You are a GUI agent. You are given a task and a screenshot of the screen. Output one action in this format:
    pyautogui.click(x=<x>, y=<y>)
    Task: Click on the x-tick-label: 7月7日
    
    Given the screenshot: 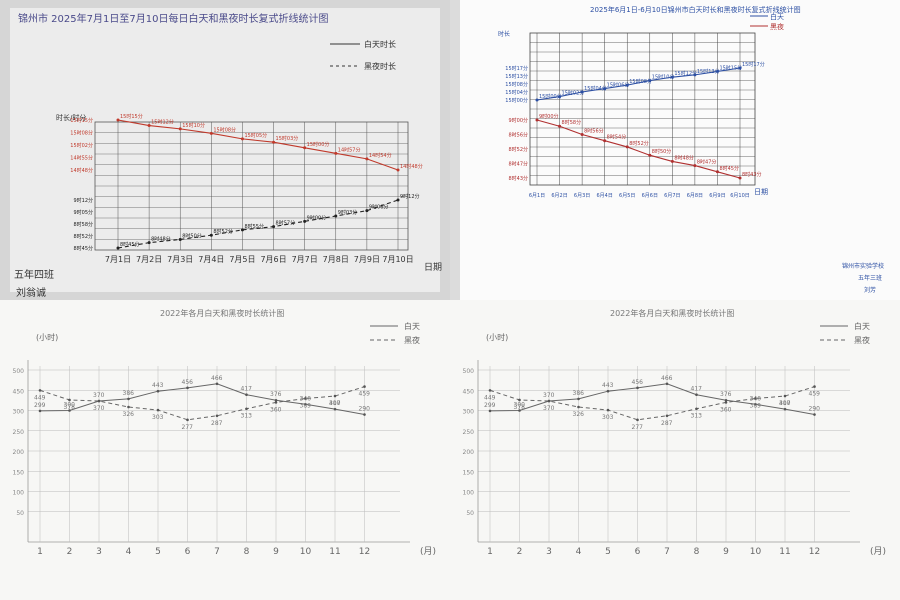 What is the action you would take?
    pyautogui.click(x=305, y=259)
    